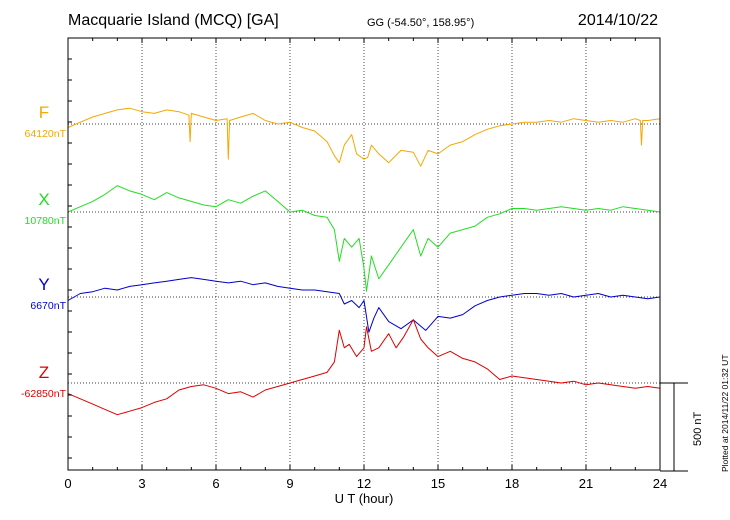 The image size is (730, 520). Describe the element at coordinates (48, 306) in the screenshot. I see `baseline-value-y: 6670nT` at that location.